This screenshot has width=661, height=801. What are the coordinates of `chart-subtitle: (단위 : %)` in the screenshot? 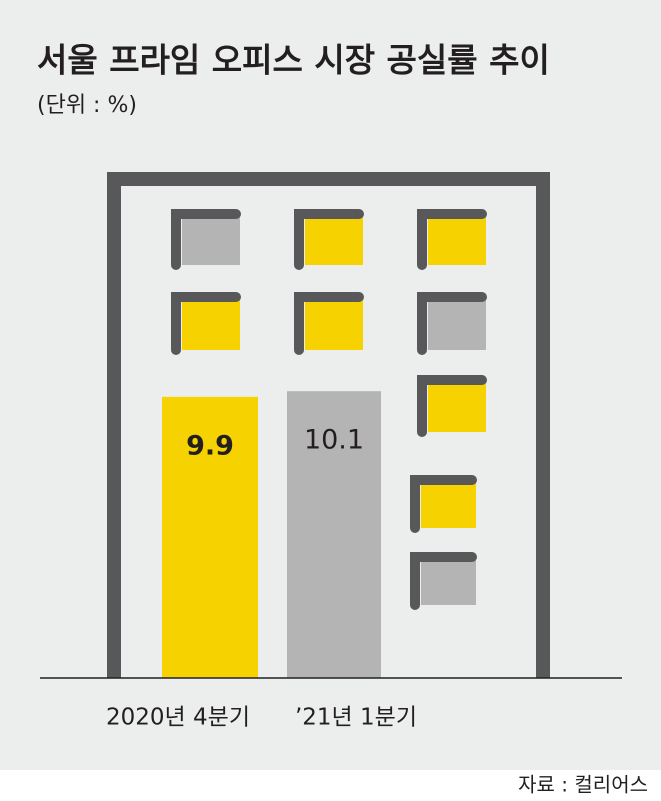 It's located at (87, 105).